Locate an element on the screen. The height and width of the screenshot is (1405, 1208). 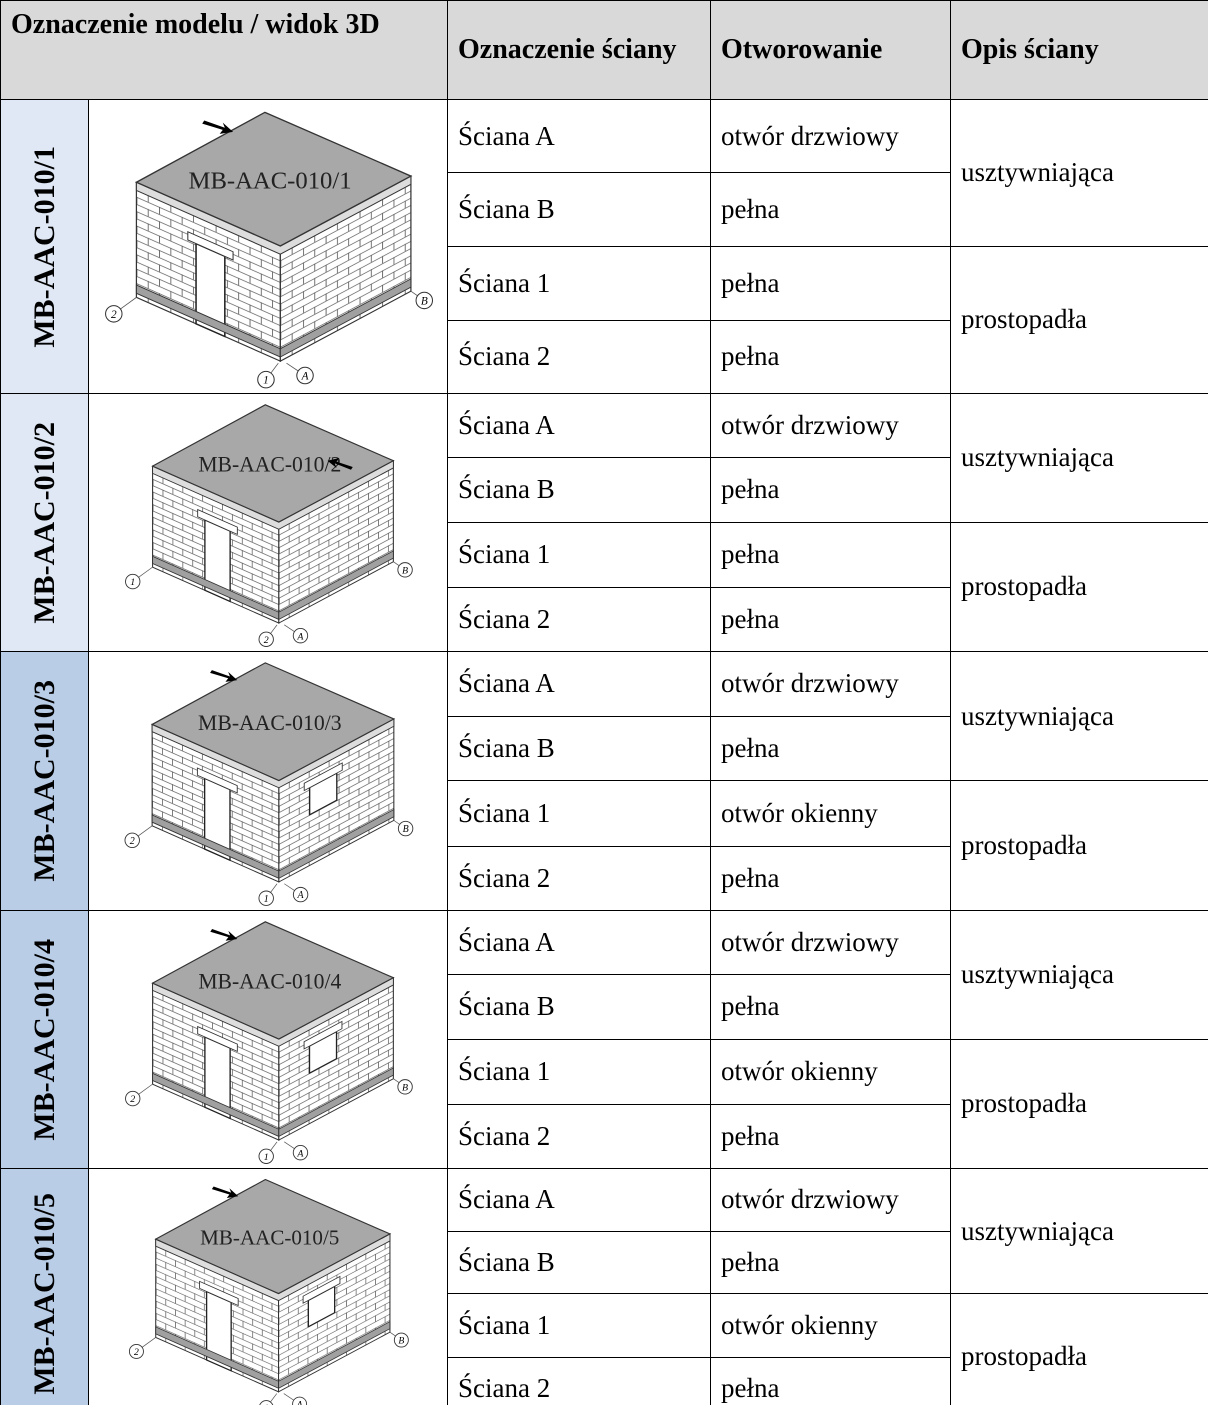
model-image-cell: MB-AAC-010/3 2 1 A B is located at coordinates (268, 781).